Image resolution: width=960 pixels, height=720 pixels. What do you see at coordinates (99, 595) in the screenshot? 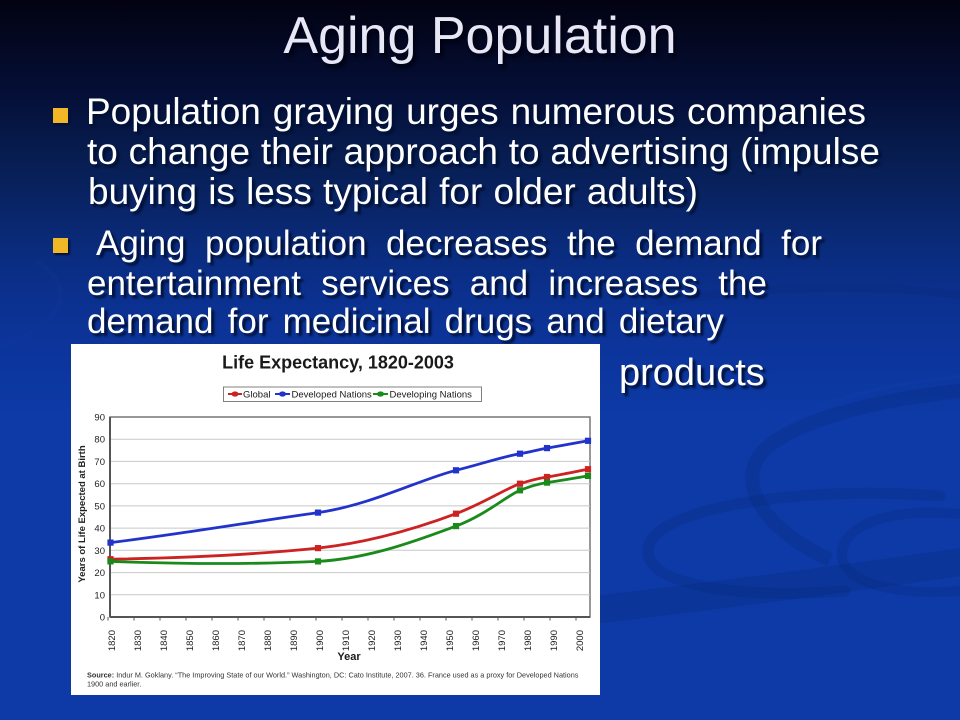
I see `svg-text: 10` at bounding box center [99, 595].